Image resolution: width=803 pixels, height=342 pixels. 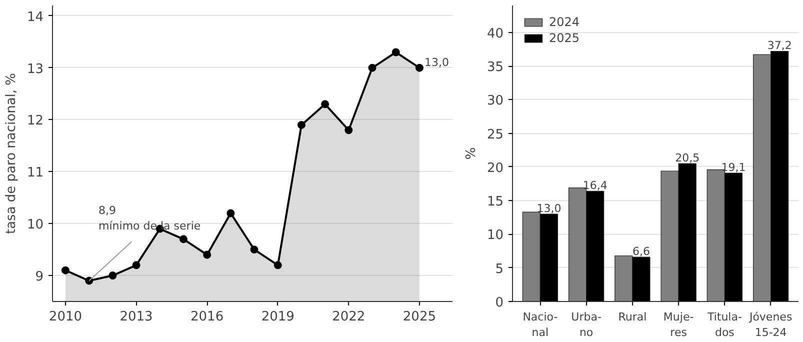 What do you see at coordinates (595, 185) in the screenshot?
I see `data-label: 16,4` at bounding box center [595, 185].